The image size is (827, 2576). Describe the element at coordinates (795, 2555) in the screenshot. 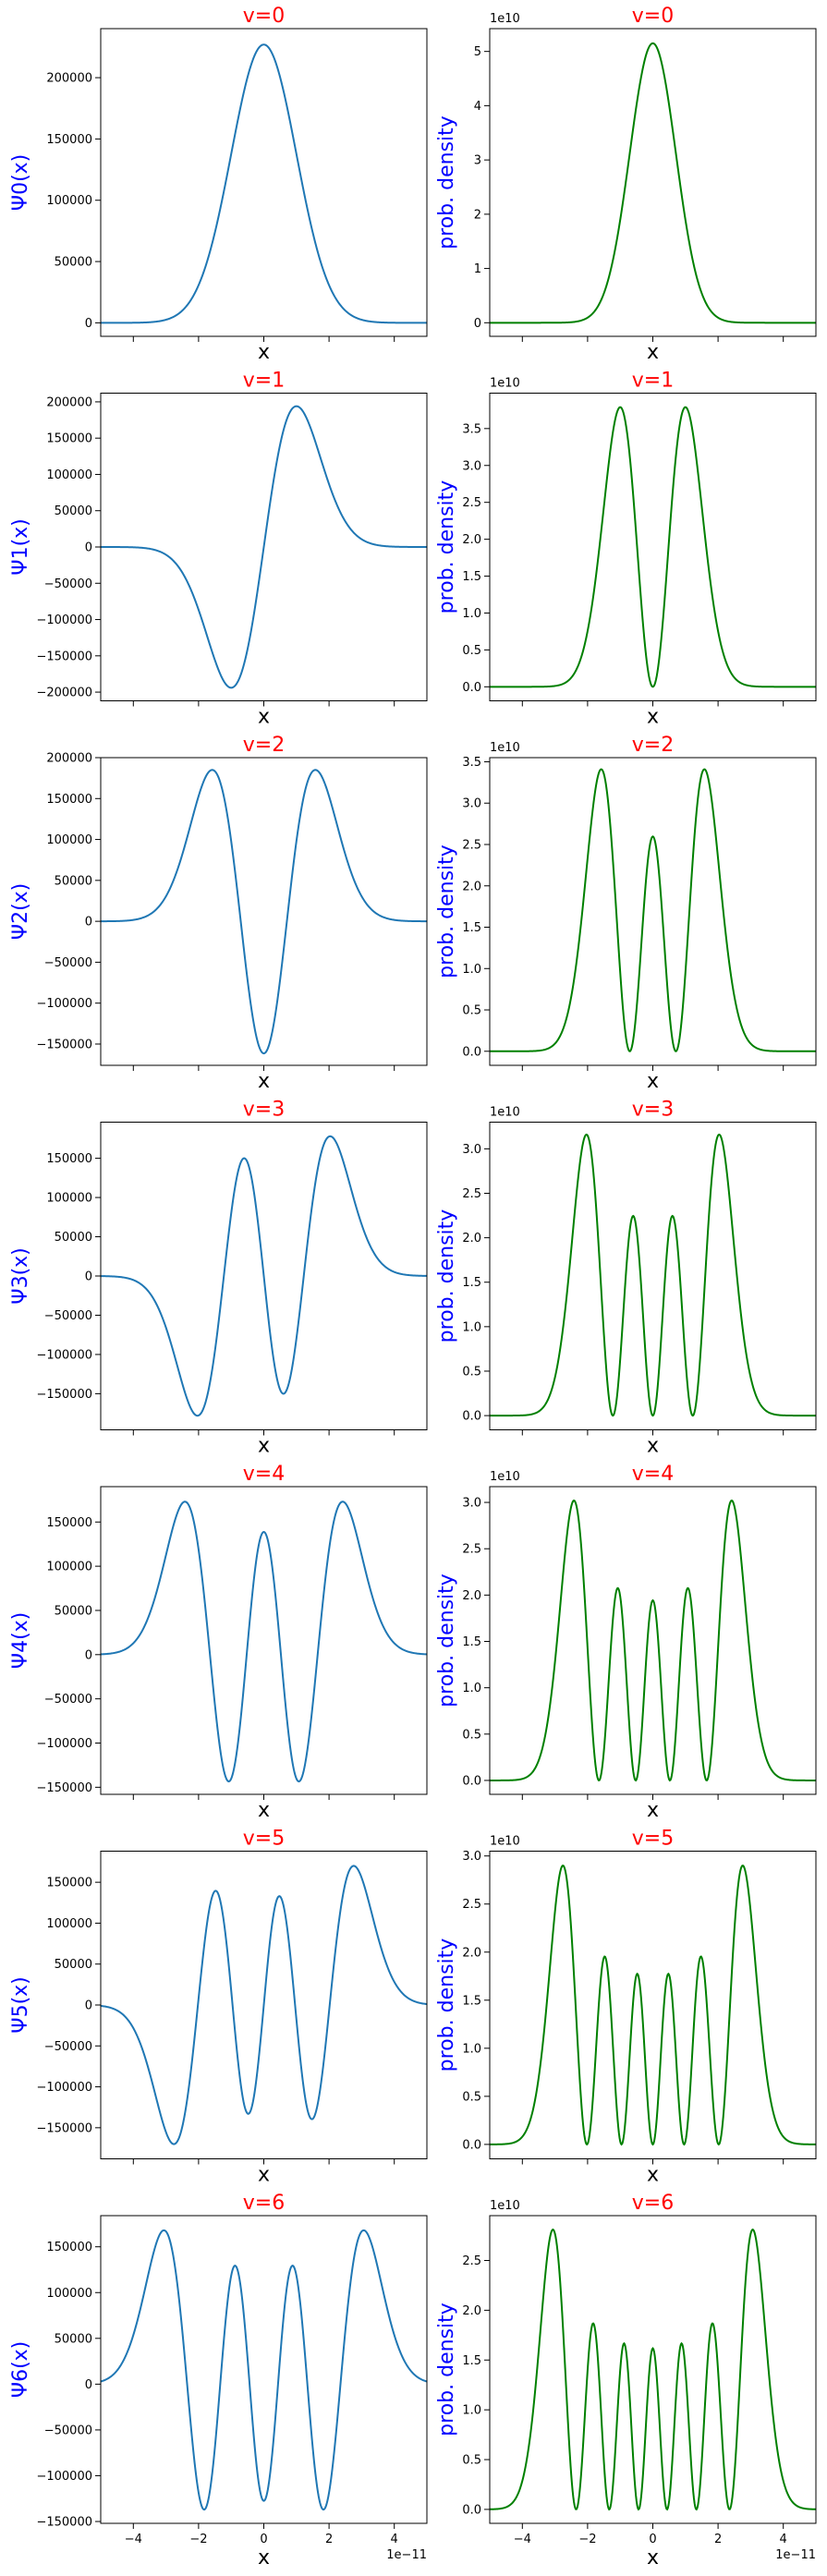

I see `x-offset-label: 1e−11` at that location.